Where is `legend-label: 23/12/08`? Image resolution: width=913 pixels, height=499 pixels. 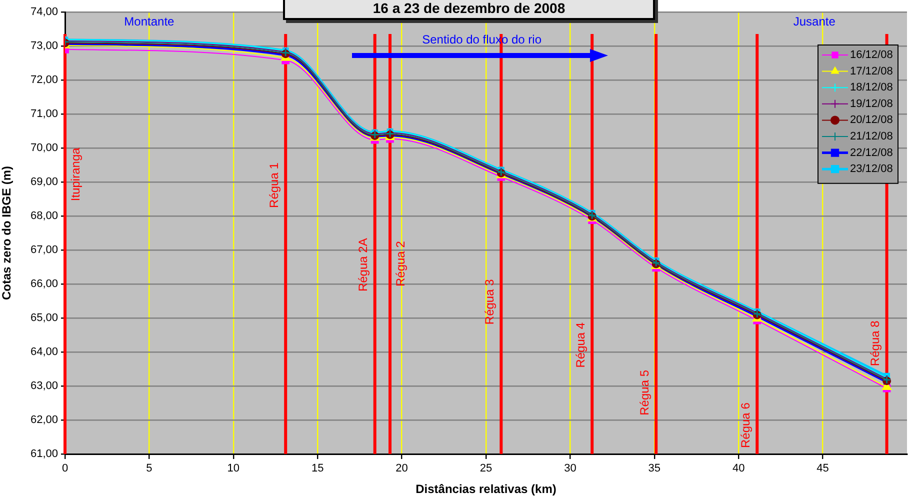 legend-label: 23/12/08 is located at coordinates (871, 169).